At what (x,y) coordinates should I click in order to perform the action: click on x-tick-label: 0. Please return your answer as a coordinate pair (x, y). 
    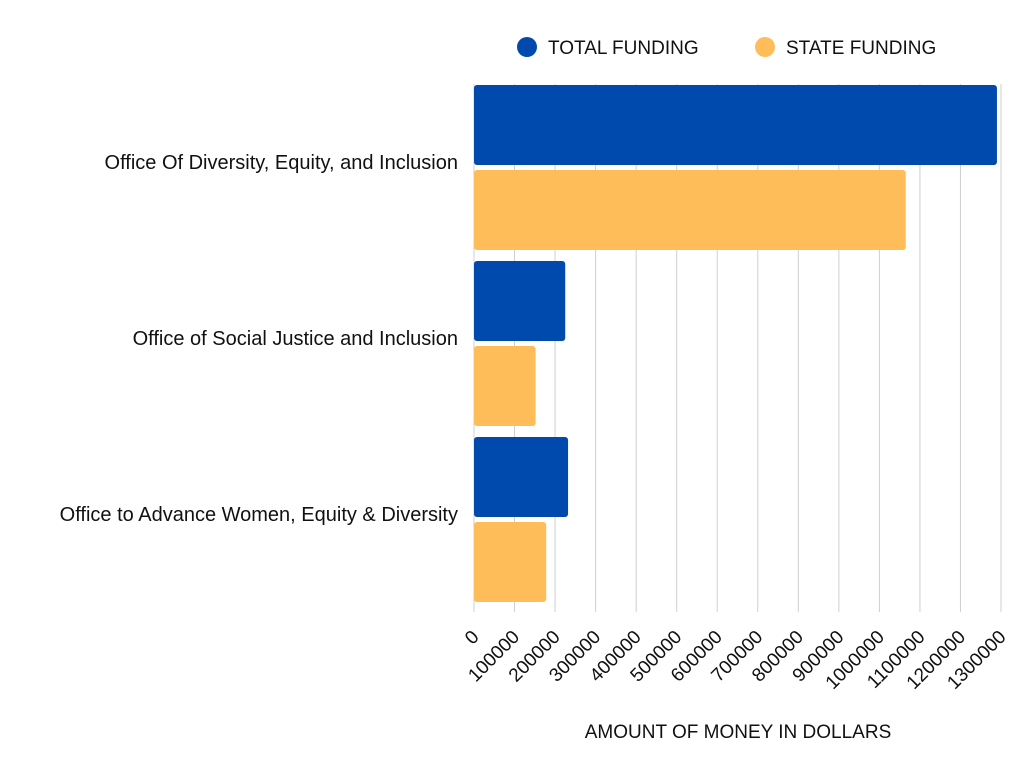
    Looking at the image, I should click on (472, 638).